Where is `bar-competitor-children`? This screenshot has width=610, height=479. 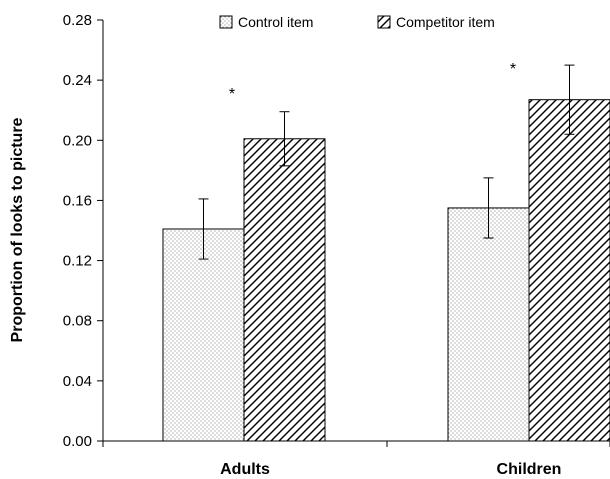
bar-competitor-children is located at coordinates (569, 270).